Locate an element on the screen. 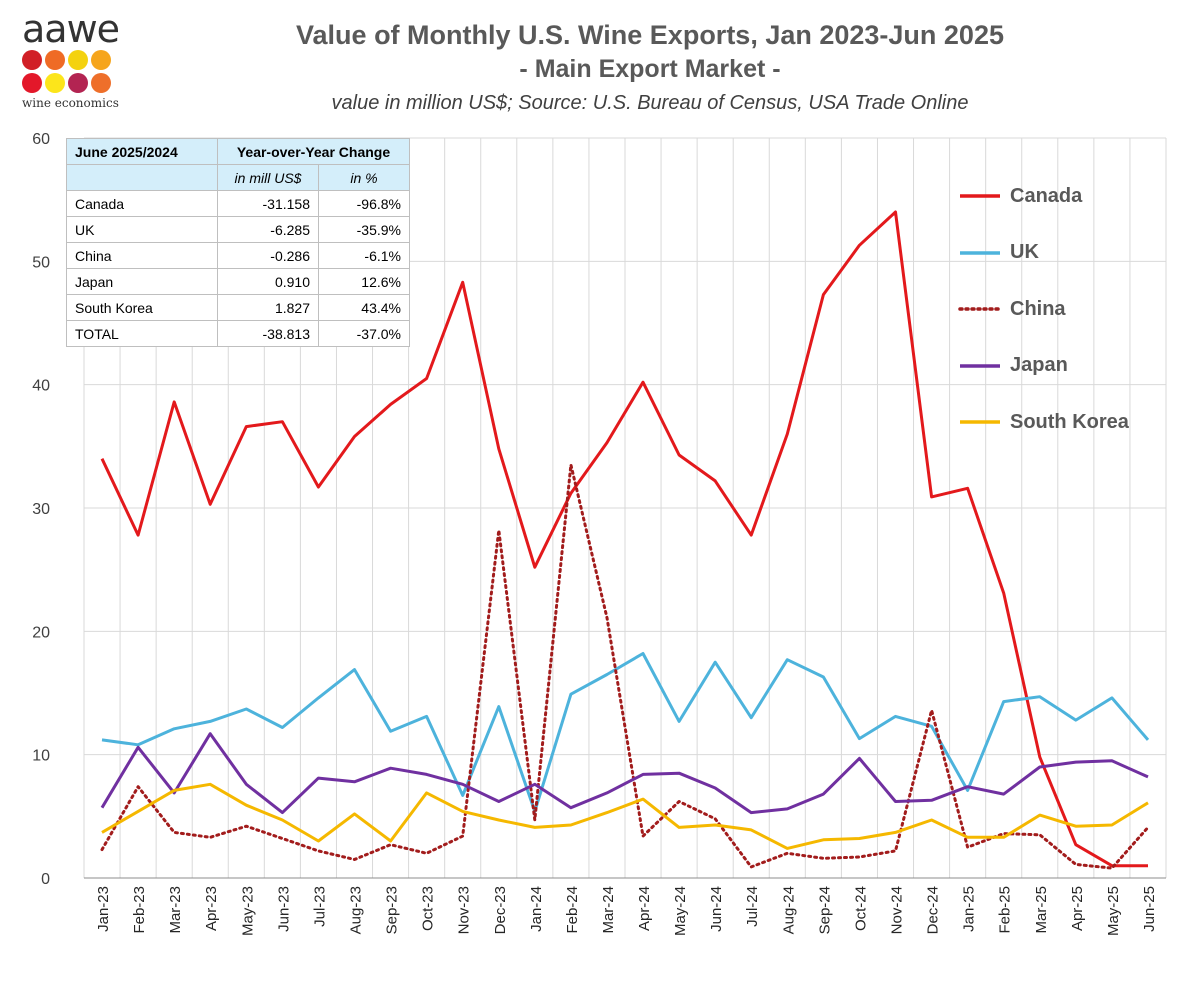  x-tick-label: Jun-24 is located at coordinates (716, 909).